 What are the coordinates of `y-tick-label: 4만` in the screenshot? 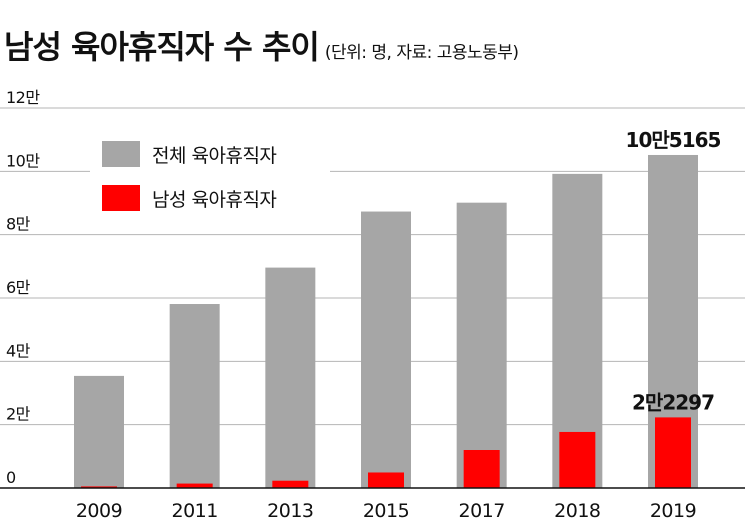 It's located at (18, 350).